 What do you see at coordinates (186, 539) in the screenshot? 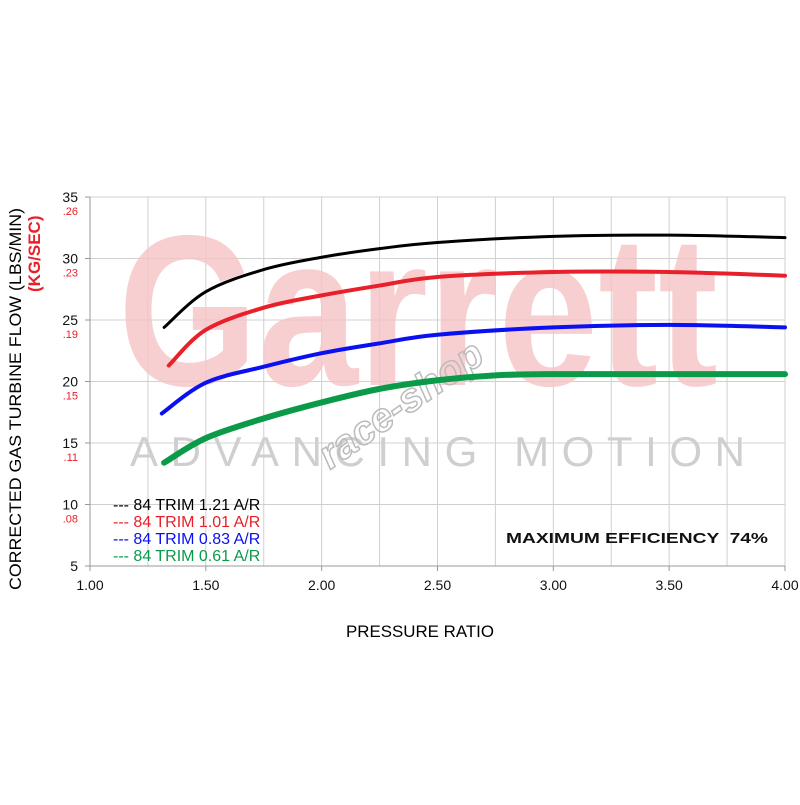
I see `legend-item-3: --- 84 TRIM 0.83 A/R` at bounding box center [186, 539].